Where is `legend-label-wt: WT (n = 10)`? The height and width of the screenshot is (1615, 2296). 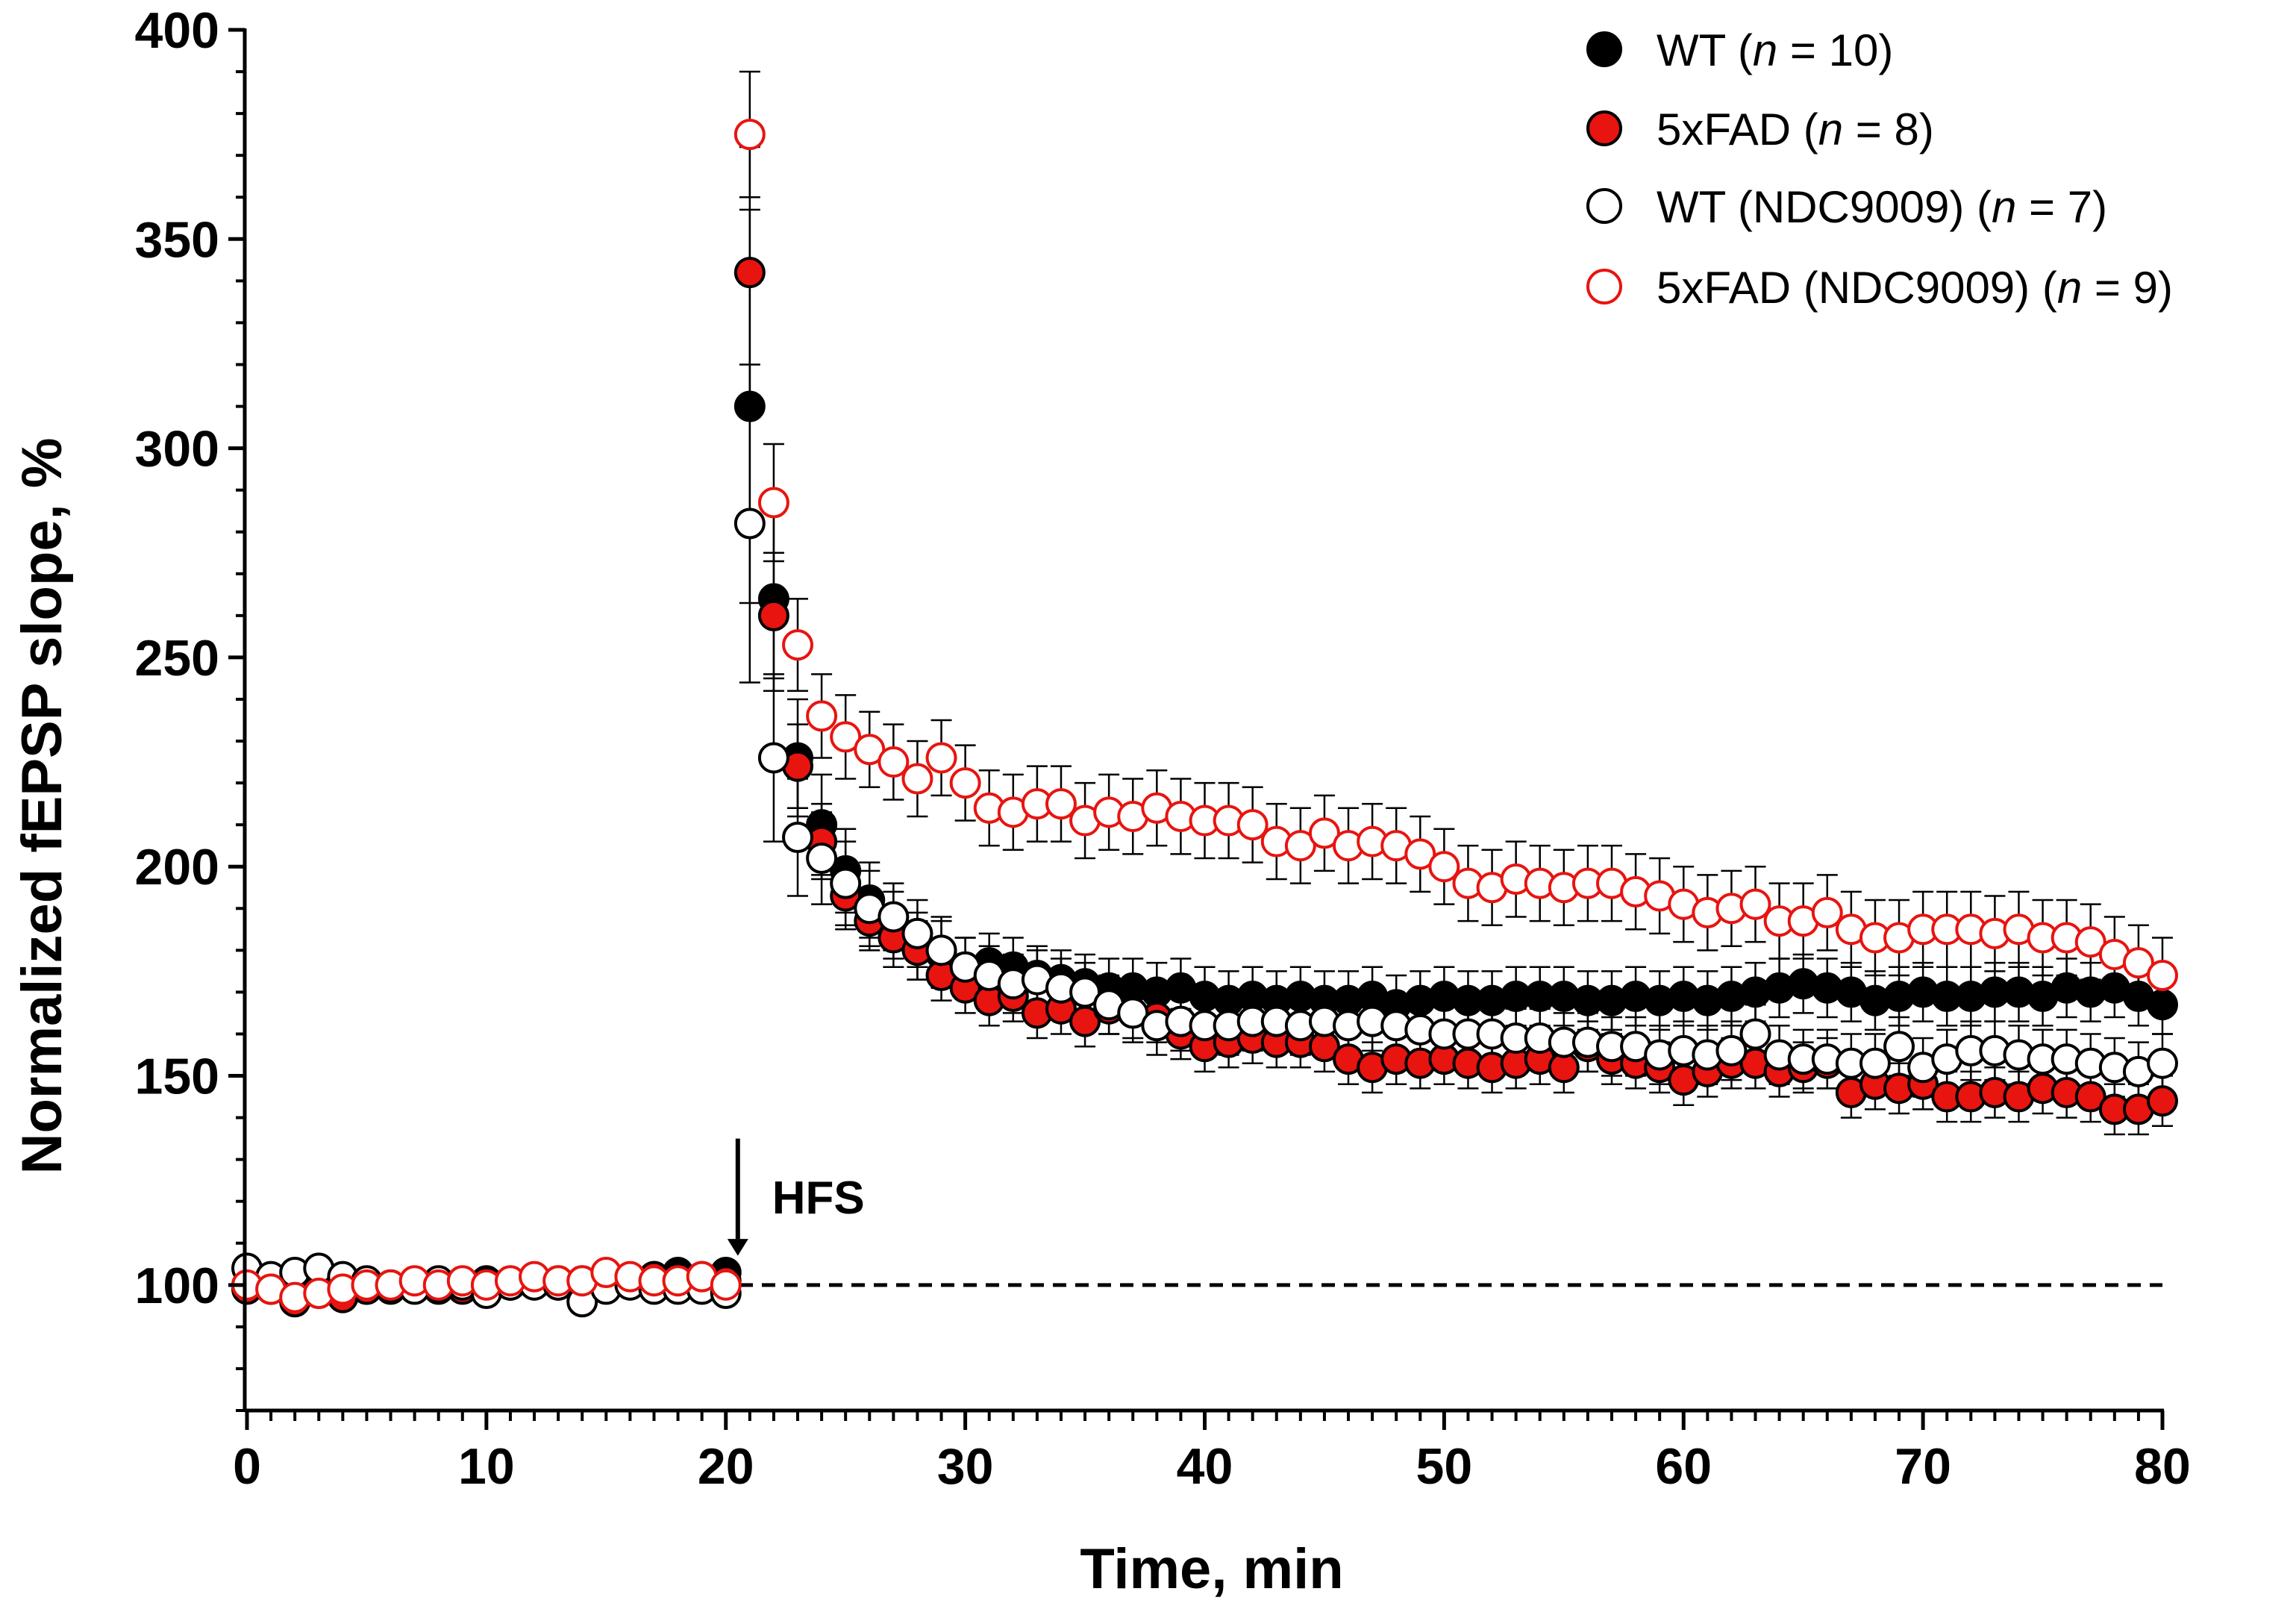 legend-label-wt: WT (n = 10) is located at coordinates (1775, 50).